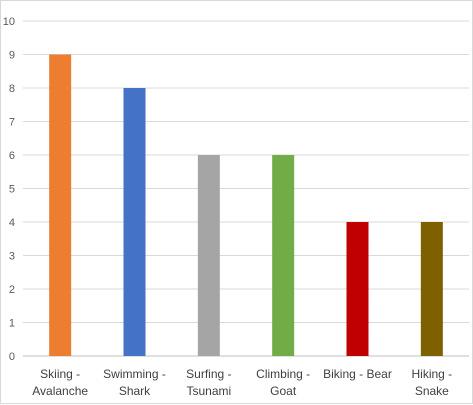  Describe the element at coordinates (12, 357) in the screenshot. I see `y-tick-label: 0` at that location.